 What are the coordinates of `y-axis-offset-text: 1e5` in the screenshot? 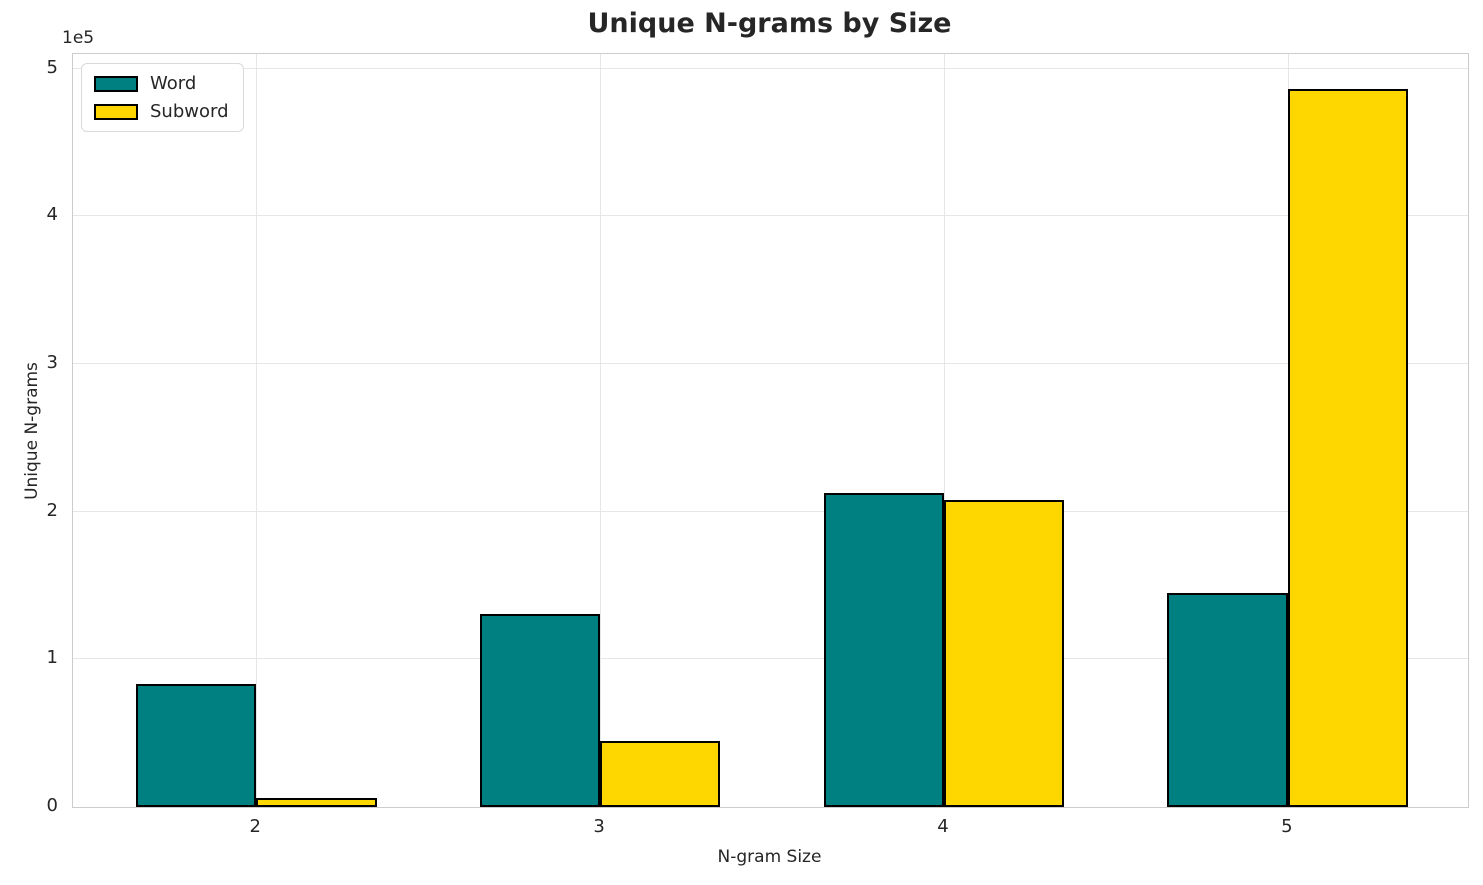 It's located at (78, 38).